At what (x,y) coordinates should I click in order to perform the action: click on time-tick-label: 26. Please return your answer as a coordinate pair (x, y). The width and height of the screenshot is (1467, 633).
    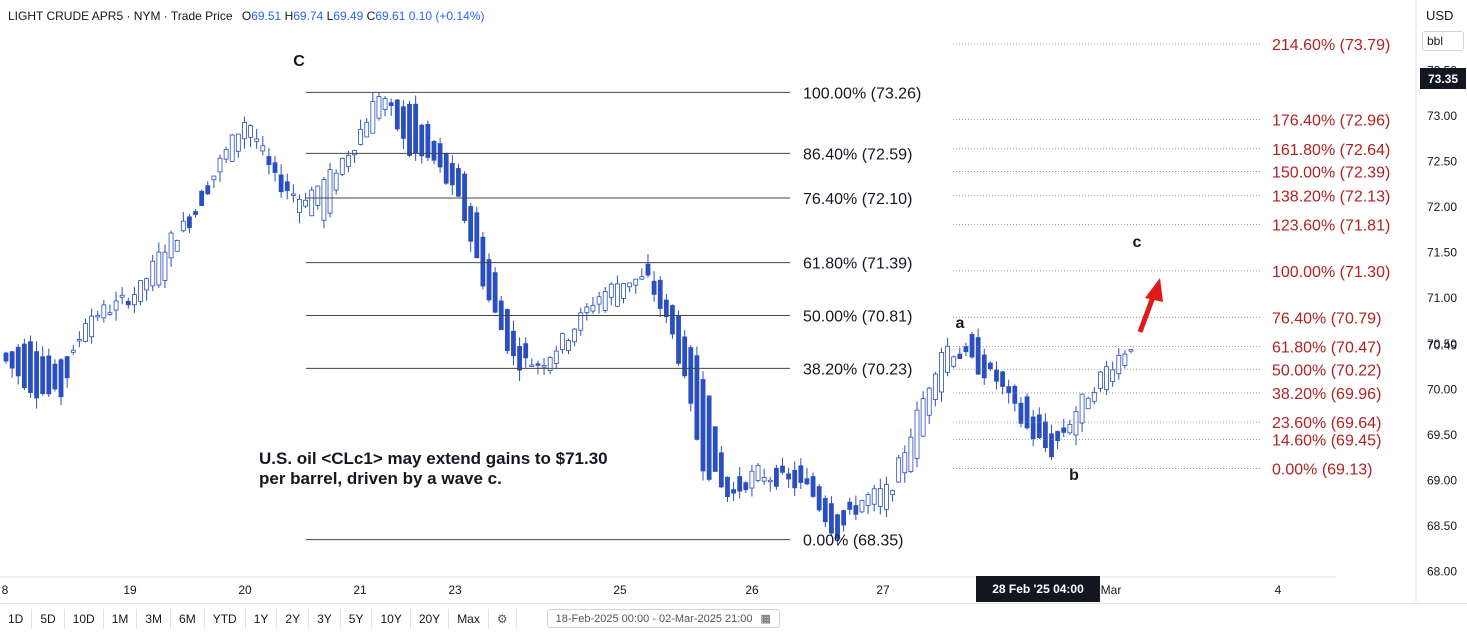
    Looking at the image, I should click on (752, 590).